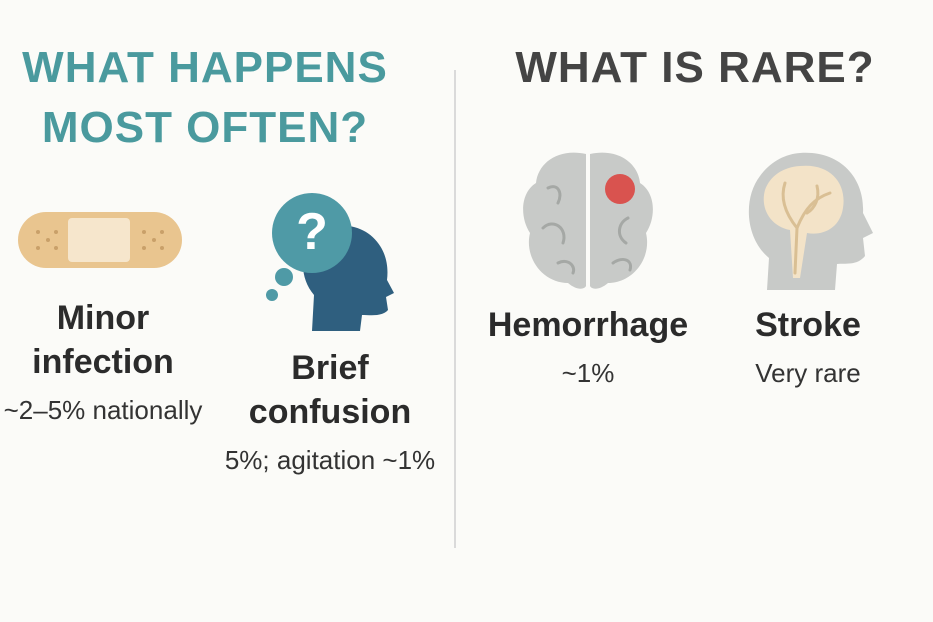 Image resolution: width=933 pixels, height=622 pixels. I want to click on item-desc: ~1%, so click(588, 373).